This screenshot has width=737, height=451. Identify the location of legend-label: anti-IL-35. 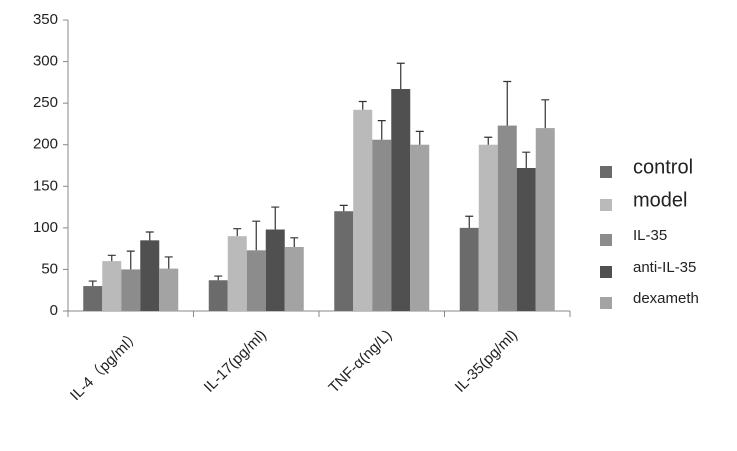
(664, 267).